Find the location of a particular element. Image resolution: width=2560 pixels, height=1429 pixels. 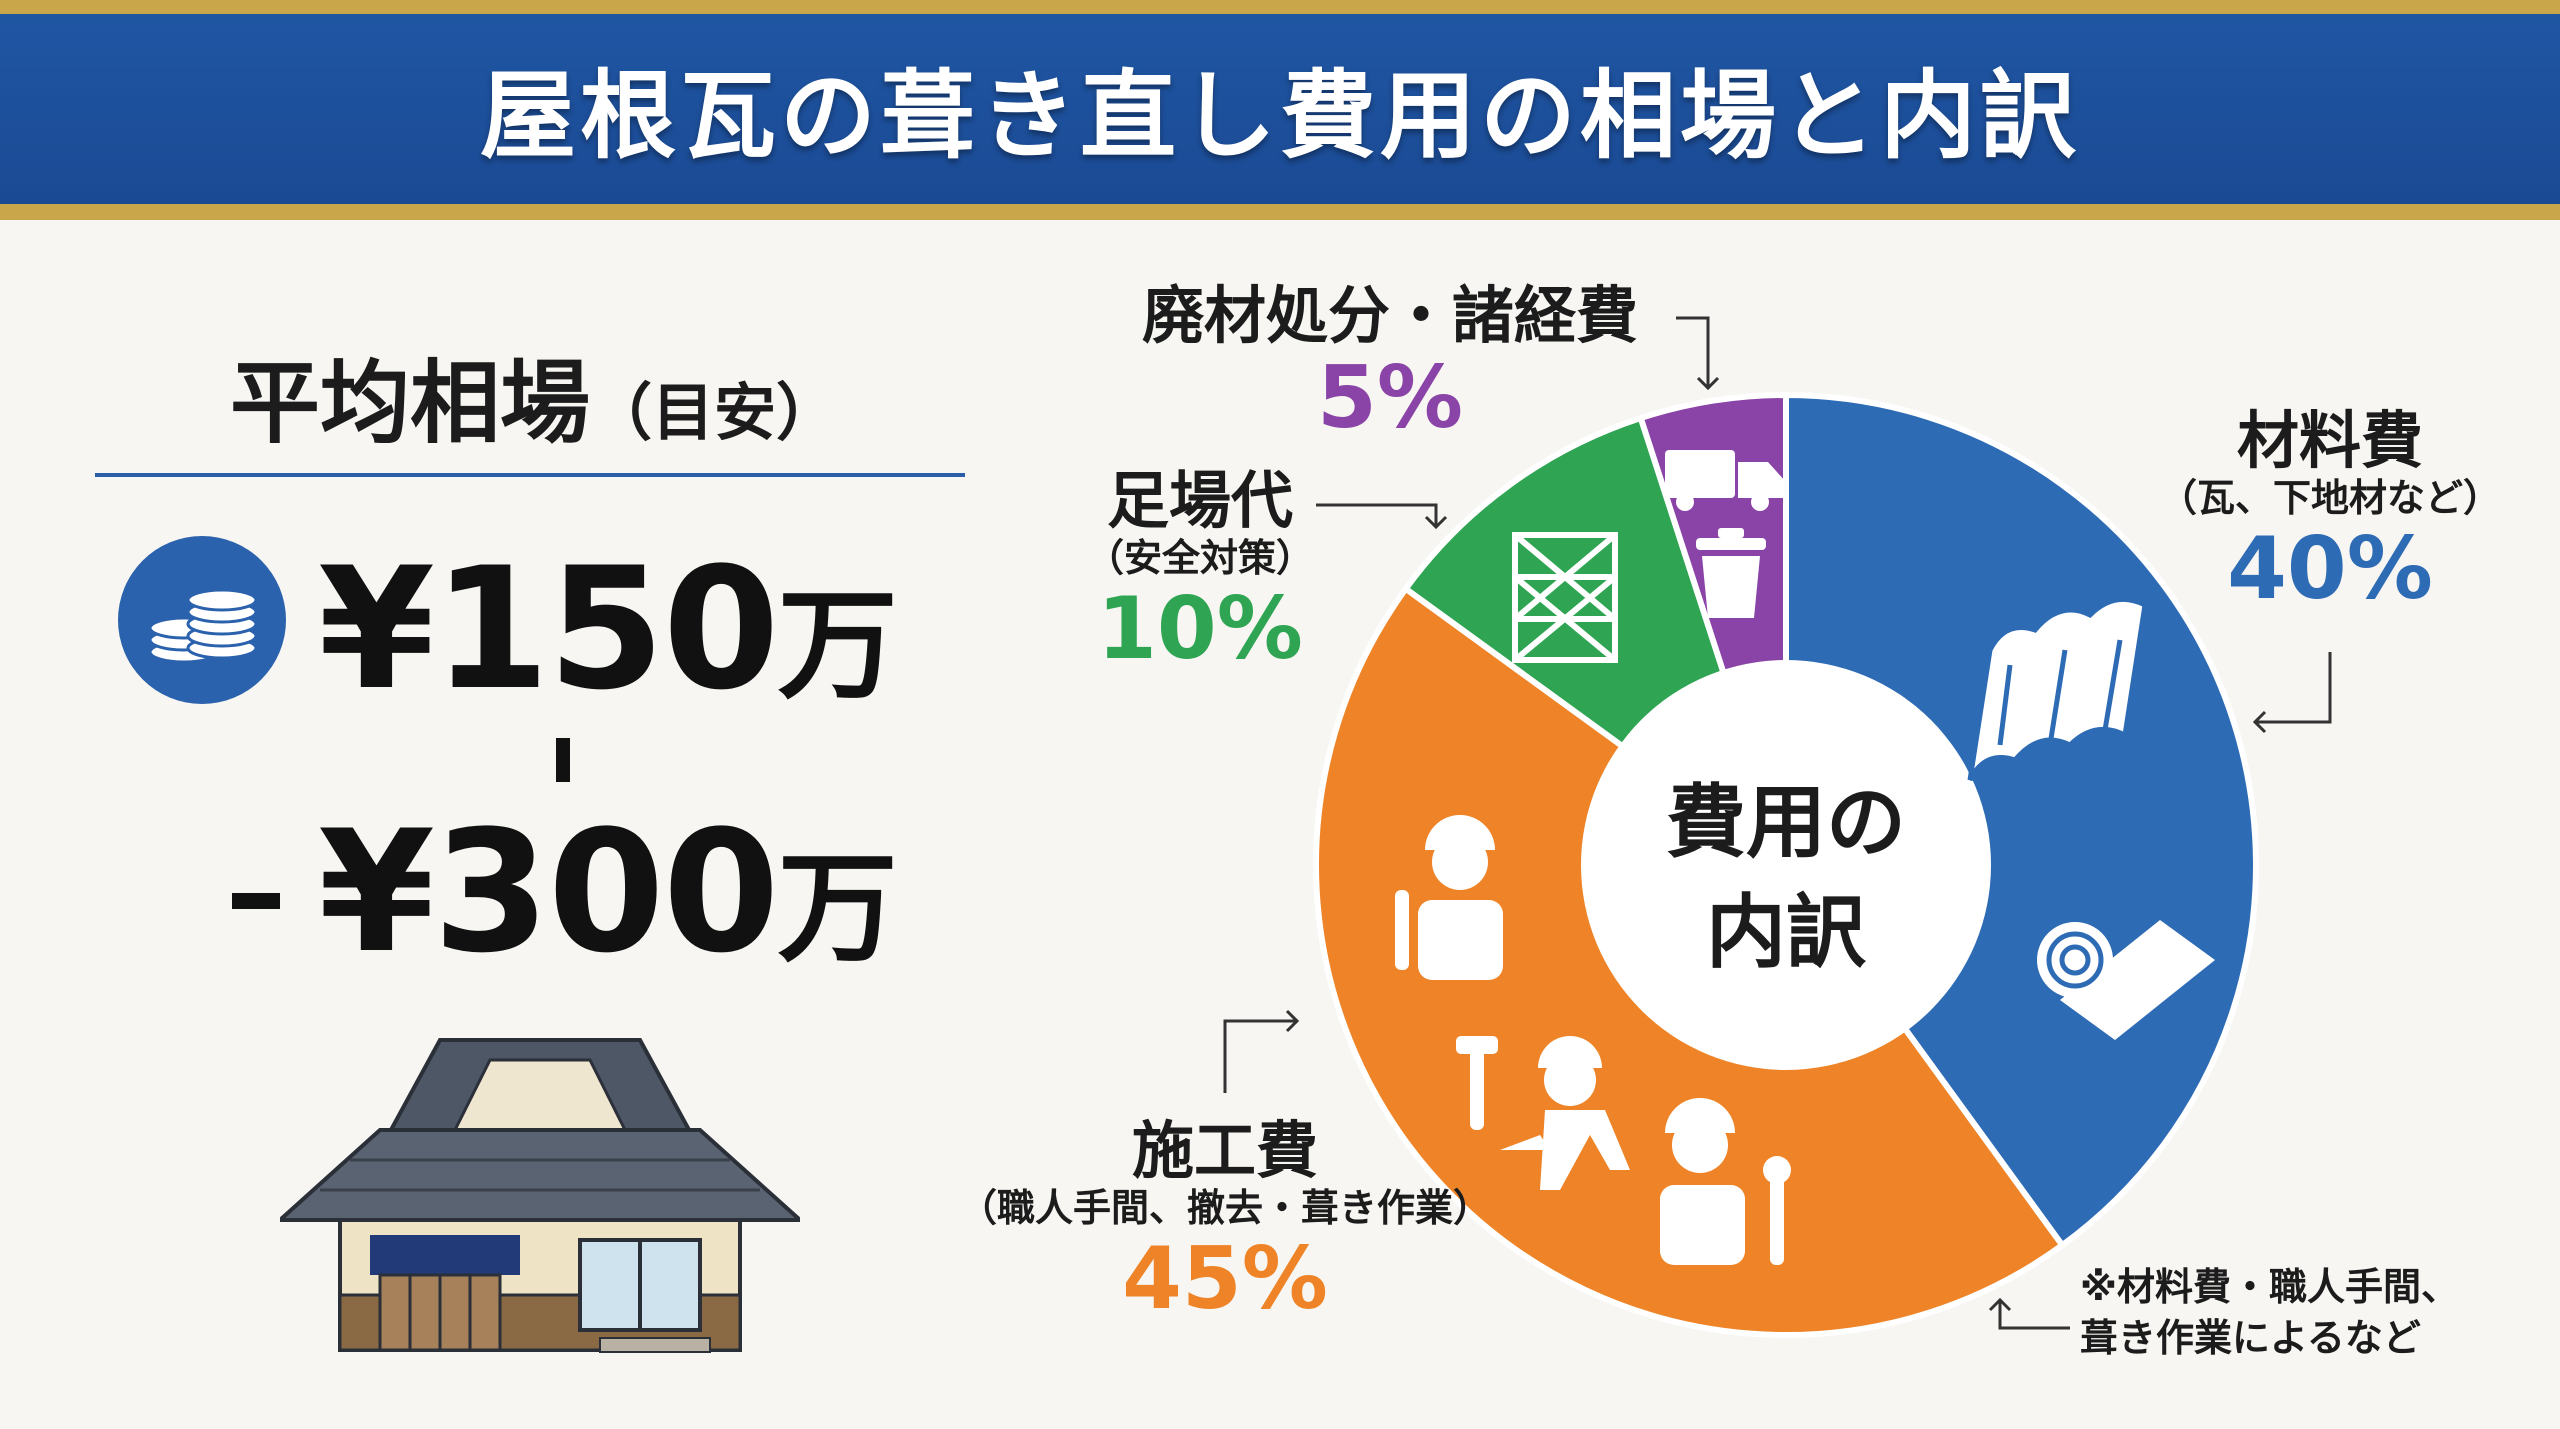

price-low: ¥150万 is located at coordinates (608, 630).